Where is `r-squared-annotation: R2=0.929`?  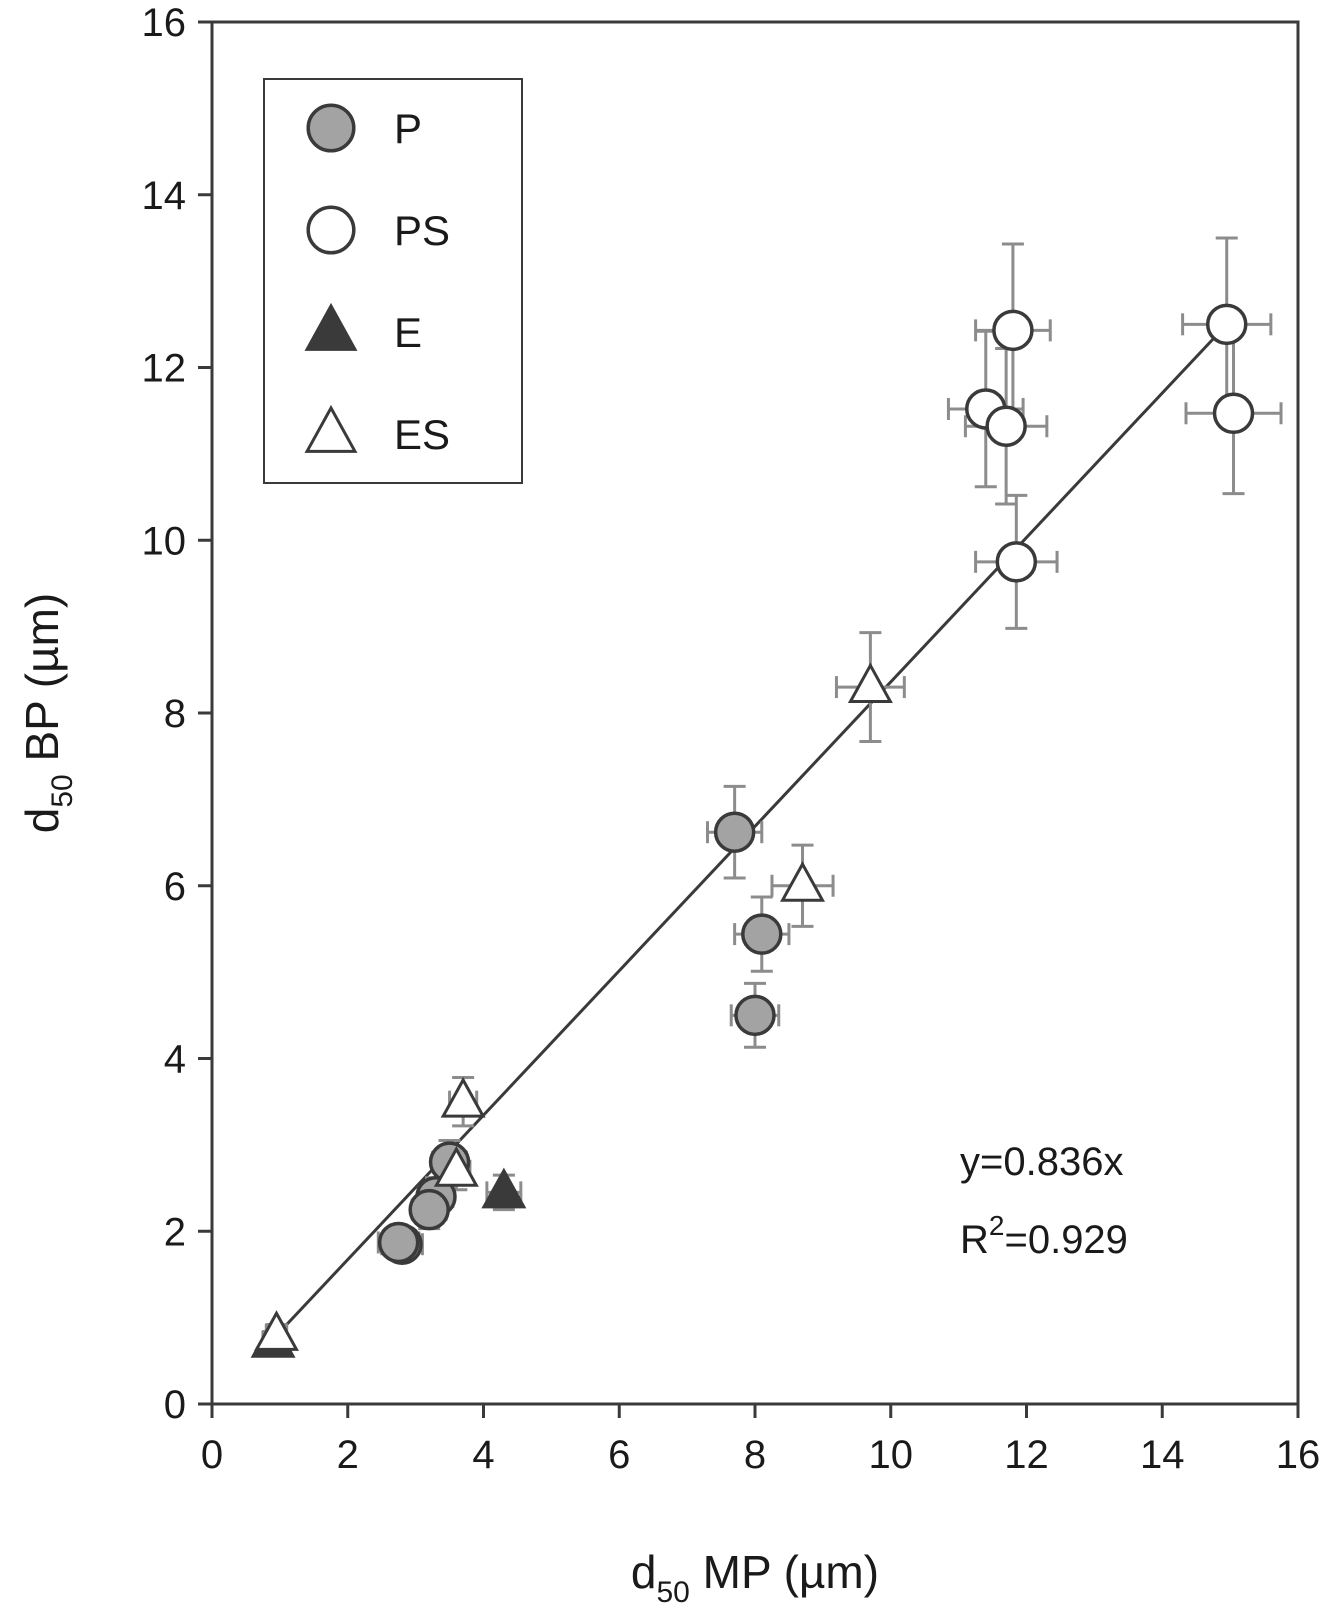
r-squared-annotation: R2=0.929 is located at coordinates (1044, 1236).